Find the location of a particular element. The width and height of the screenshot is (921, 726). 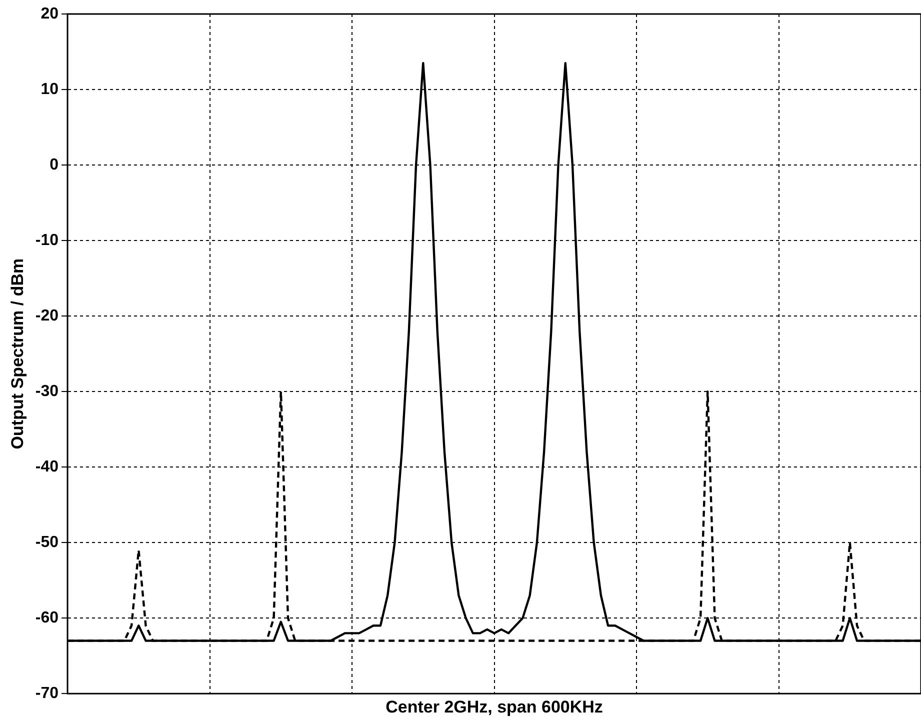

x-axis-title: Center 2GHz, span 600KHz is located at coordinates (494, 706).